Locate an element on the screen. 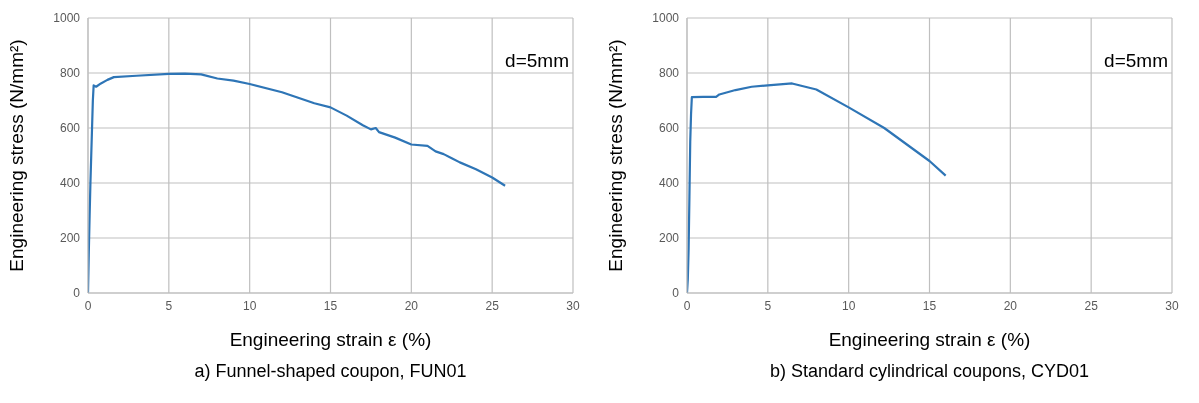  text: b) Standard cylindrical coupons, CYD01 is located at coordinates (929, 371).